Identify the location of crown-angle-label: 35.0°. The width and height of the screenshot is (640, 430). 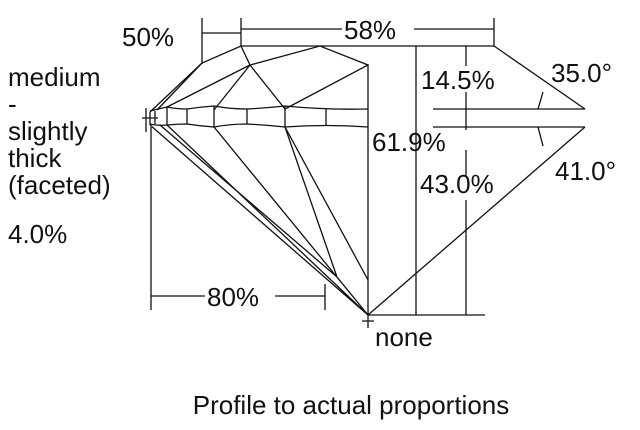
(581, 73).